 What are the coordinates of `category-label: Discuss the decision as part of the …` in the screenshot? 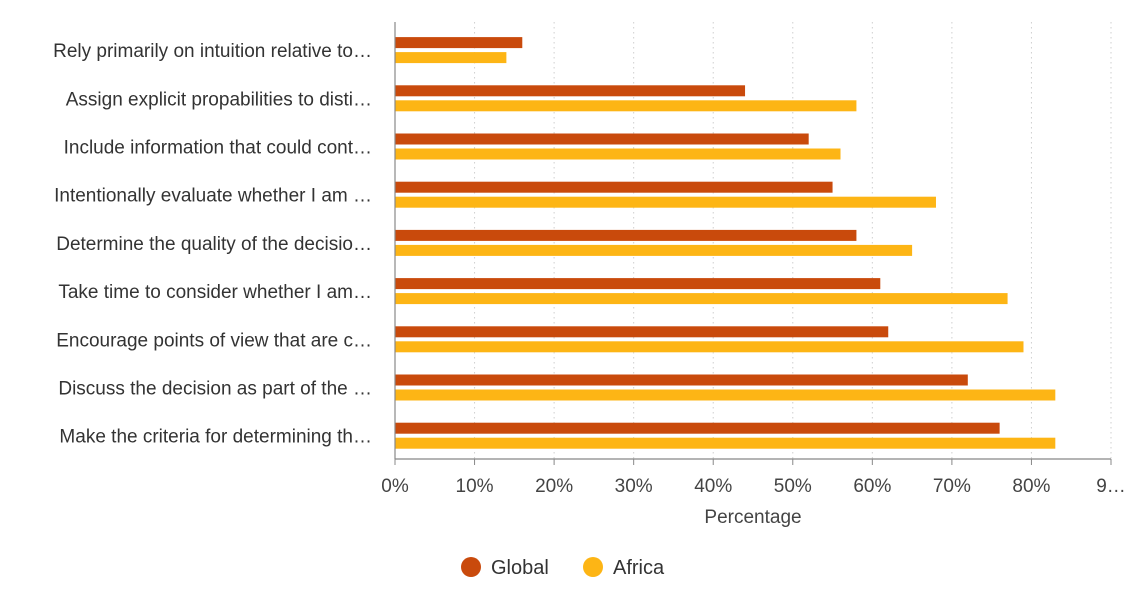 It's located at (215, 389).